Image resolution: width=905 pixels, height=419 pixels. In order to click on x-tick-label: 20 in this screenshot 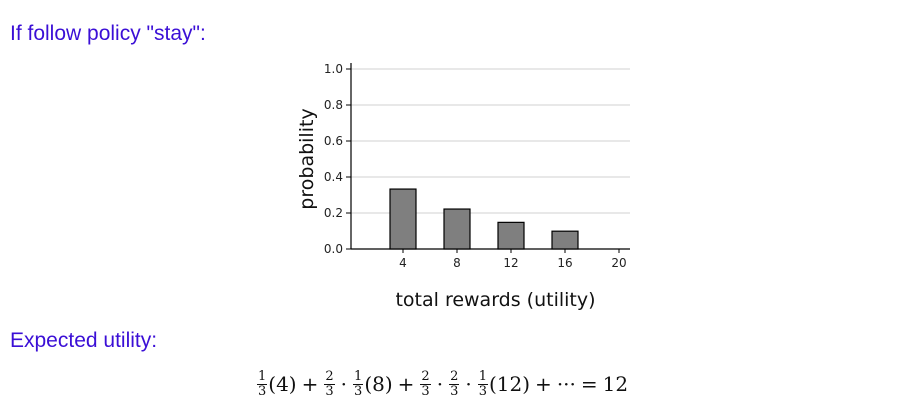, I will do `click(618, 263)`.